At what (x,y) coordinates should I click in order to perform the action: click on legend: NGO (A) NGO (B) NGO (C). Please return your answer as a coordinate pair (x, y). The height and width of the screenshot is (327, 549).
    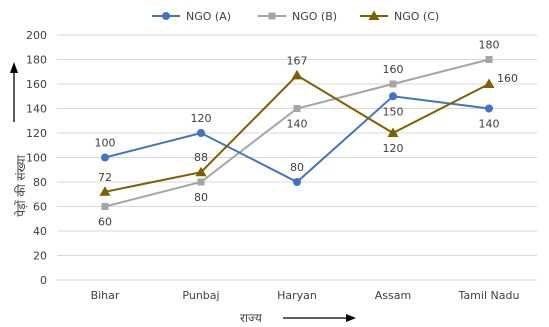
    Looking at the image, I should click on (295, 16).